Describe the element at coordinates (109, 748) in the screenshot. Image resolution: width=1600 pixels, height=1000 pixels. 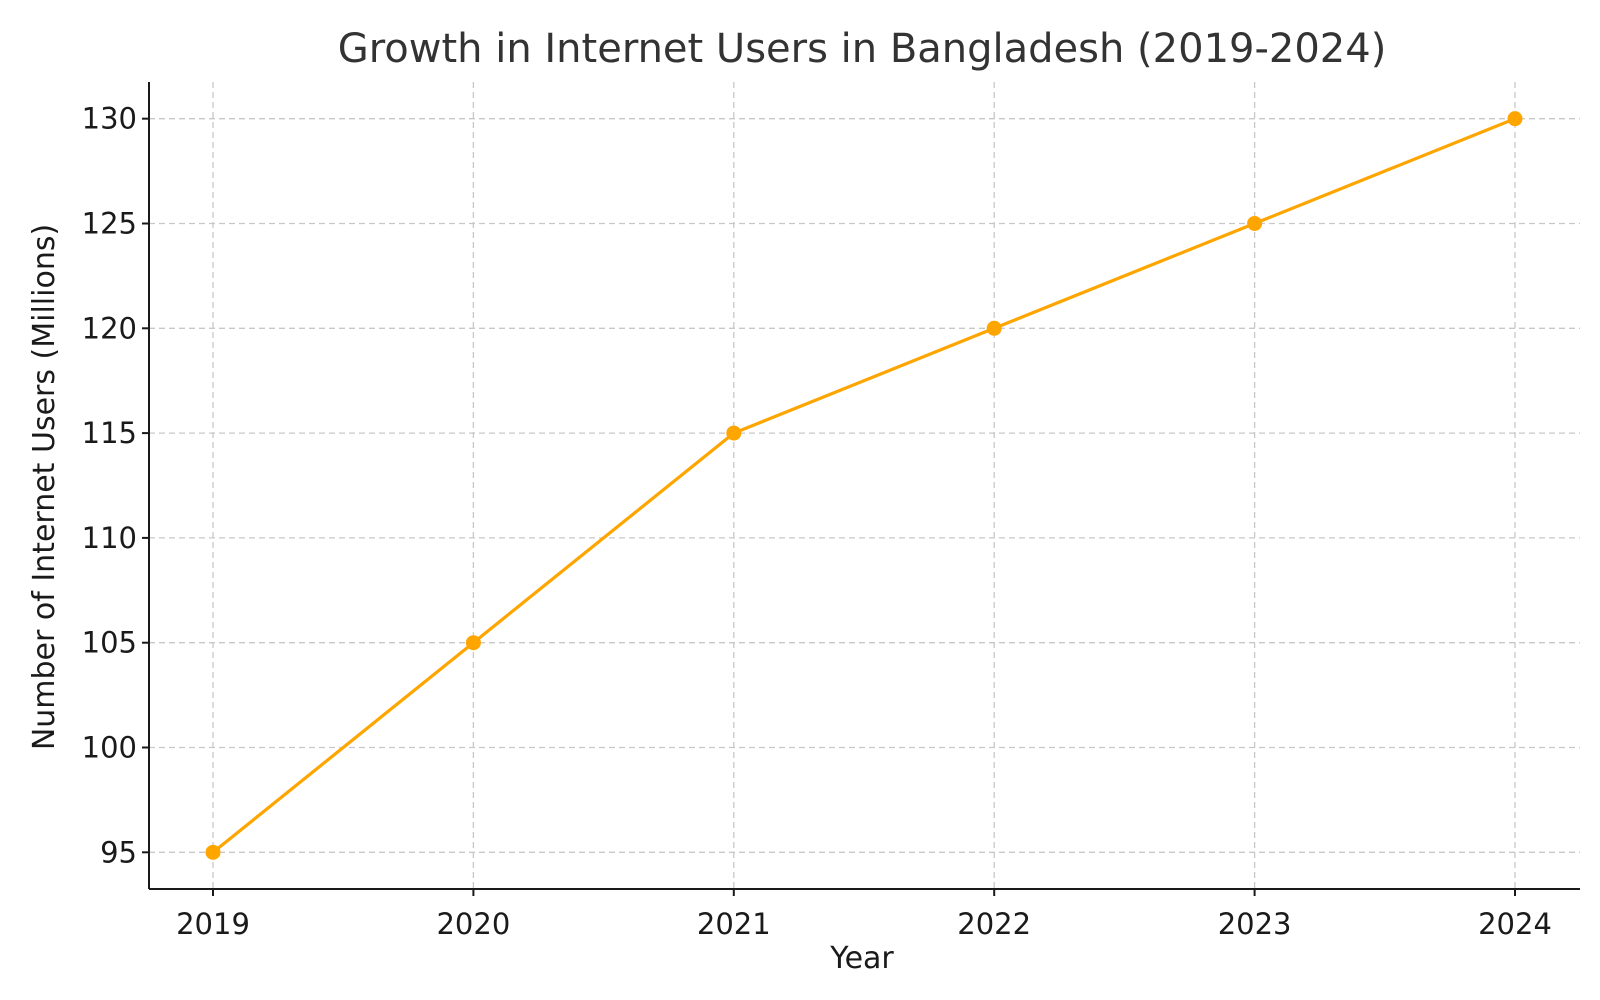
I see `y-tick-label: 100` at that location.